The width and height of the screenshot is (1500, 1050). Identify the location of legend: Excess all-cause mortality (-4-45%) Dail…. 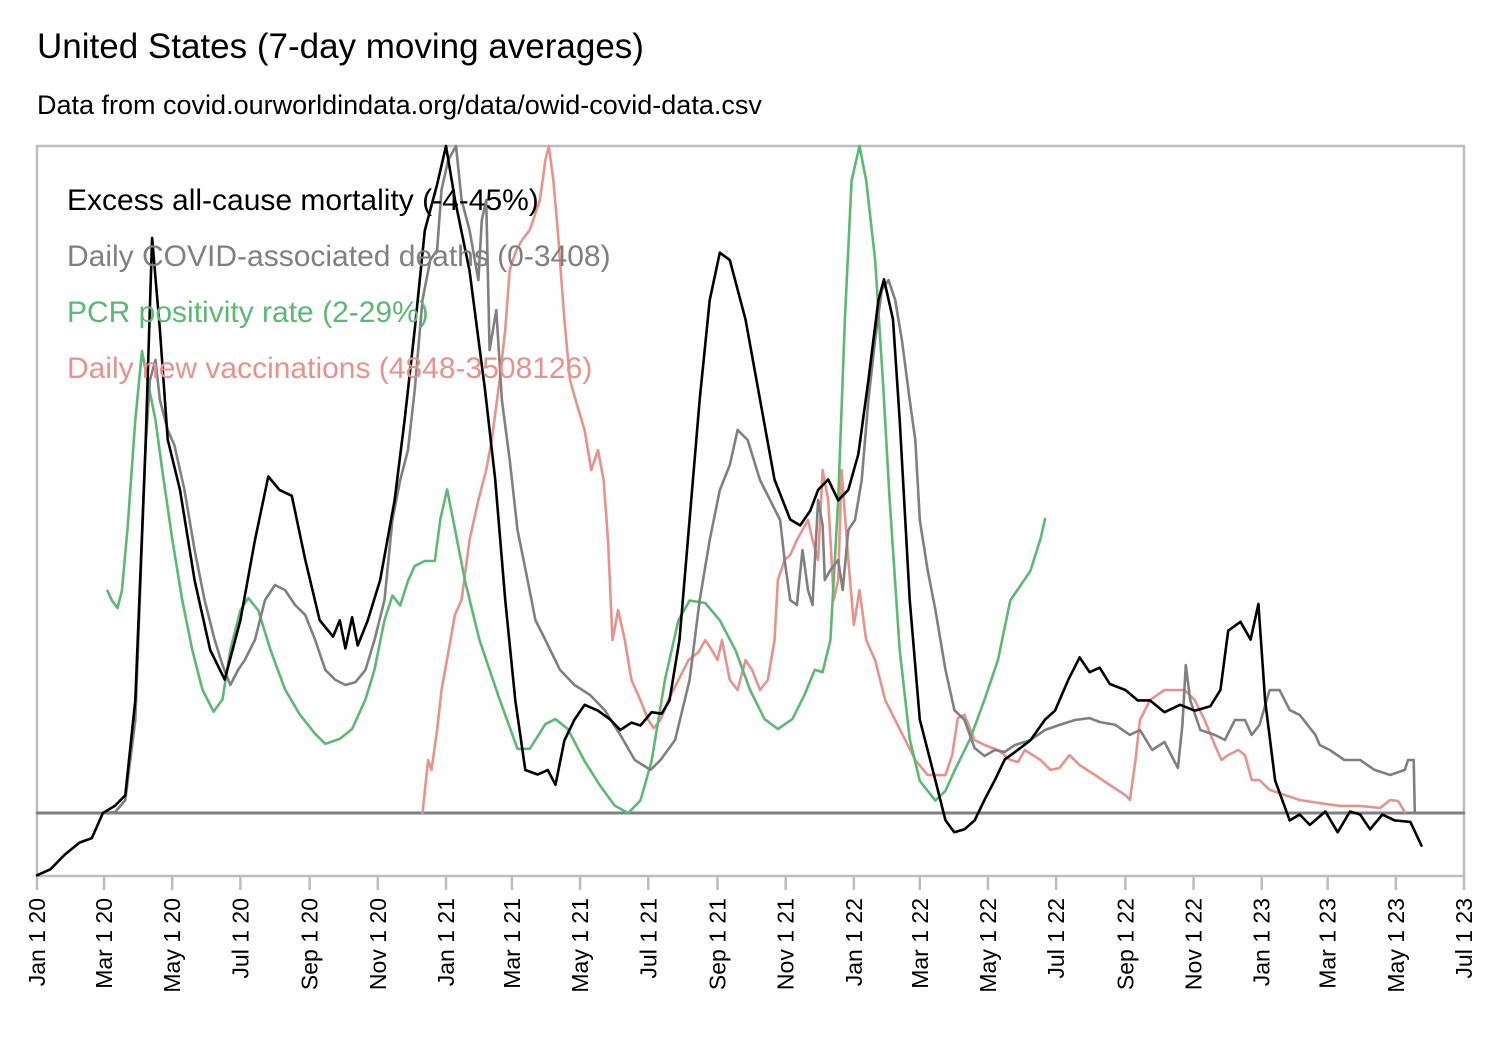
(339, 284).